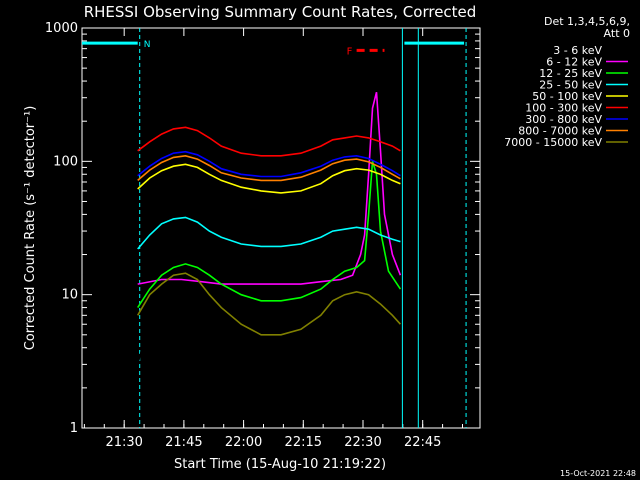  What do you see at coordinates (350, 51) in the screenshot?
I see `flare-annotation: F` at bounding box center [350, 51].